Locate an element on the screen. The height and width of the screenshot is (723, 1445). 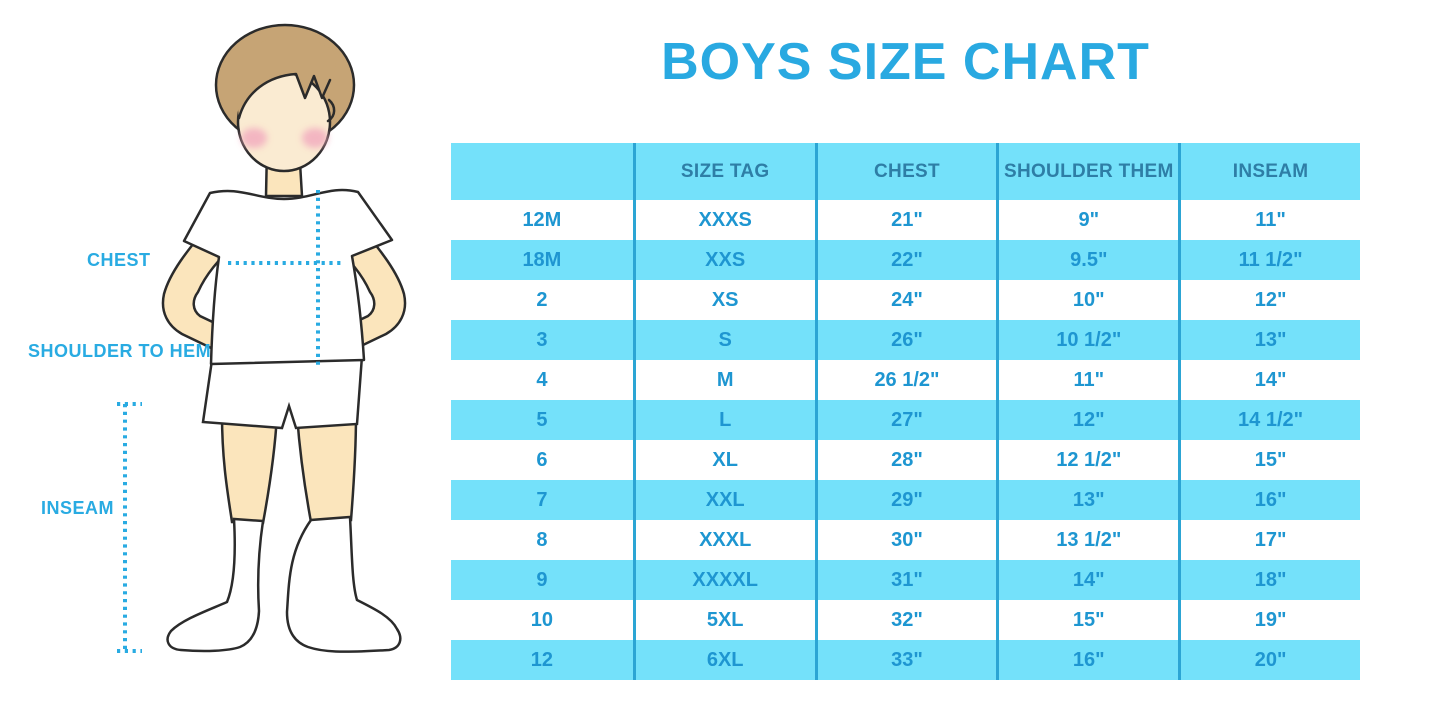
row-size-label: 12 is located at coordinates (542, 660).